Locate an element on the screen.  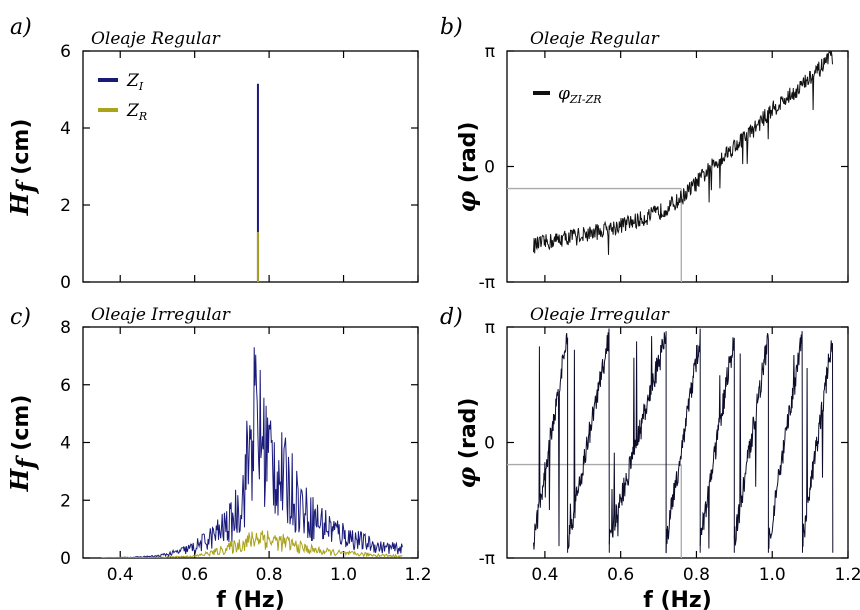
panel-label: b) is located at coordinates (451, 27).